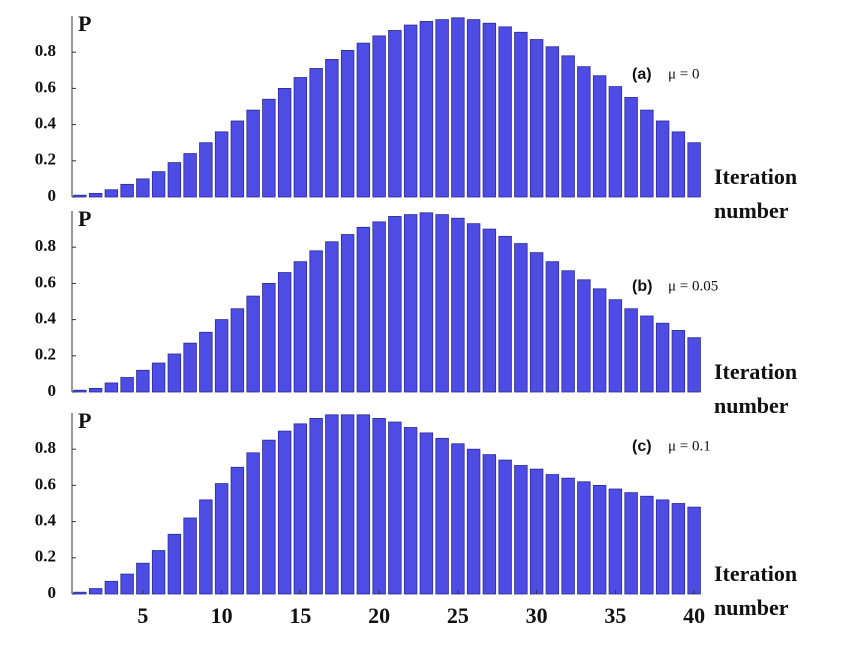  I want to click on parameter-label: μ = 0.1, so click(689, 446).